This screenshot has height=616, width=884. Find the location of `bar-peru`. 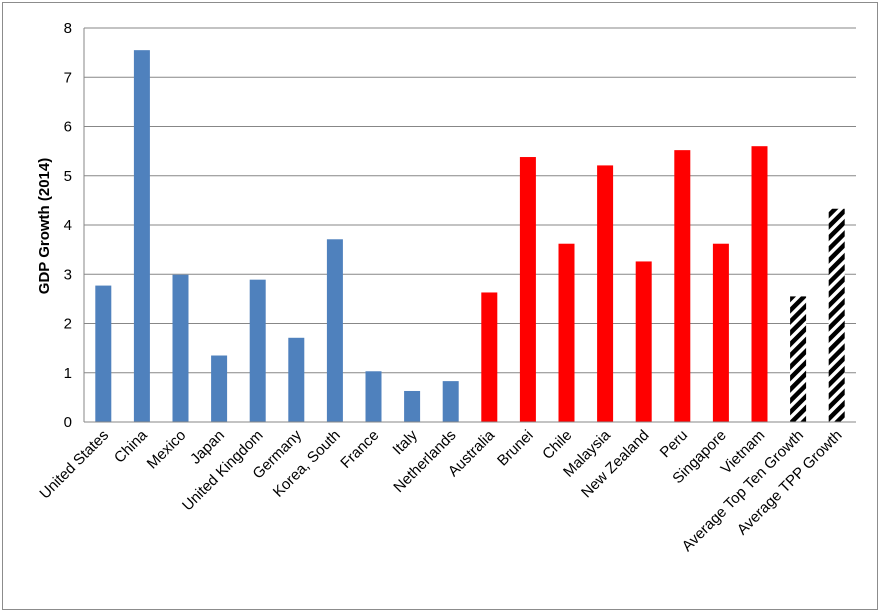

bar-peru is located at coordinates (682, 286).